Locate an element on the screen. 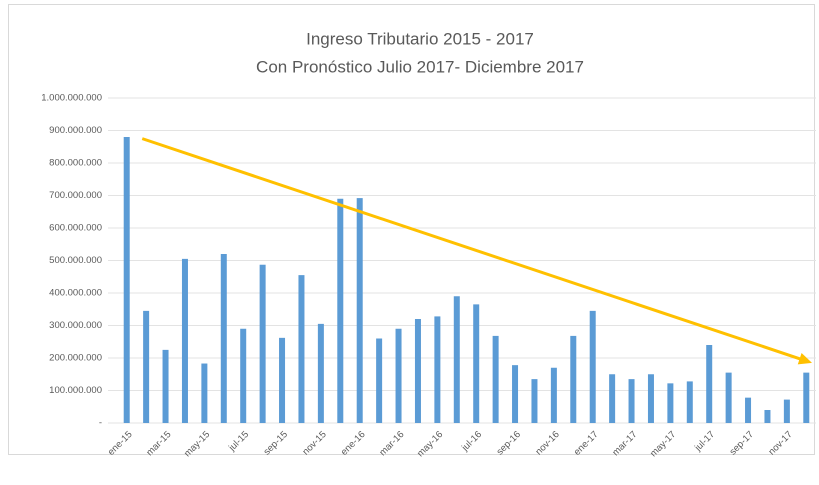  y-tick-label: 400.000.000 is located at coordinates (75, 293).